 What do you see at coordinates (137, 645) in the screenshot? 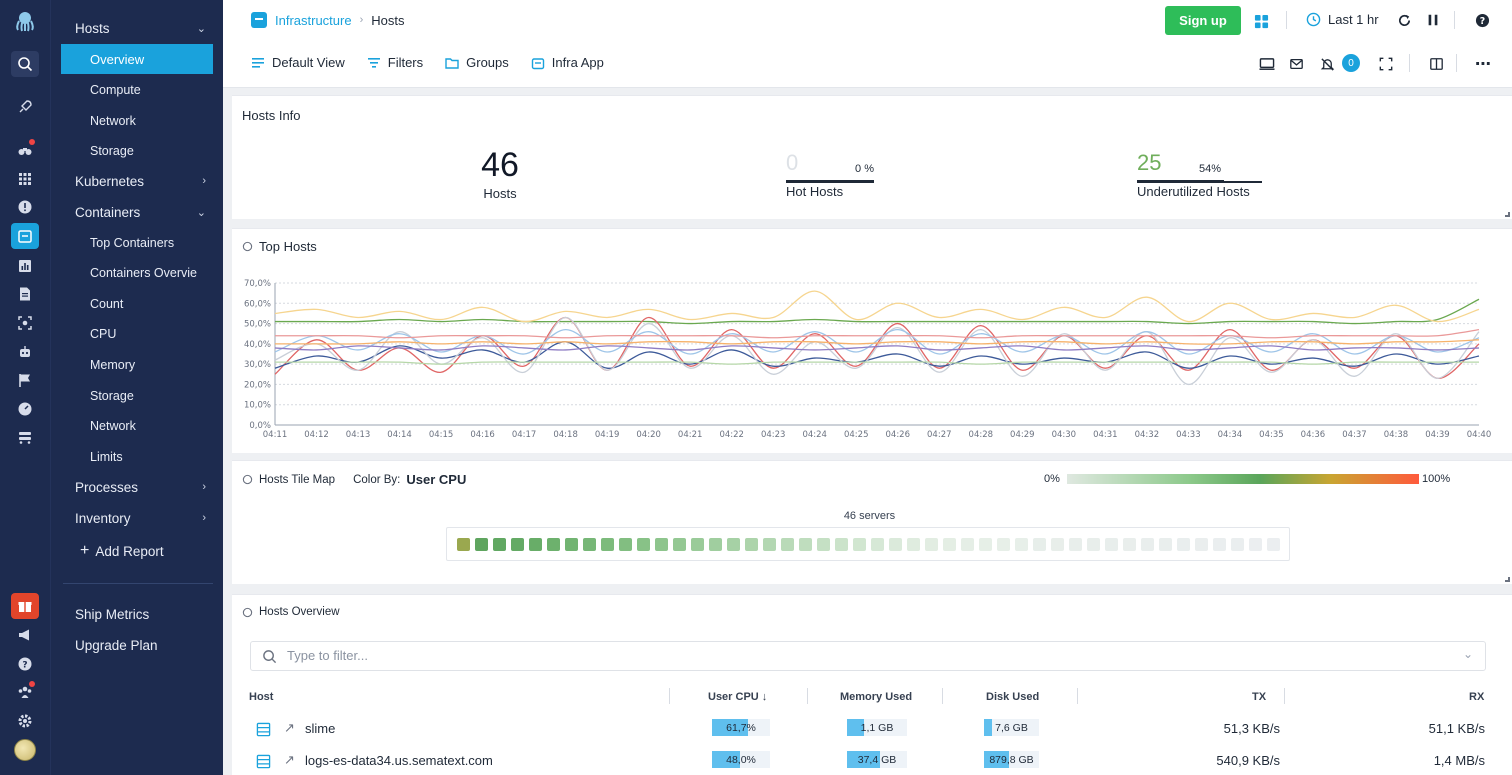
I see `nav-upgrade-plan: Upgrade Plan` at bounding box center [137, 645].